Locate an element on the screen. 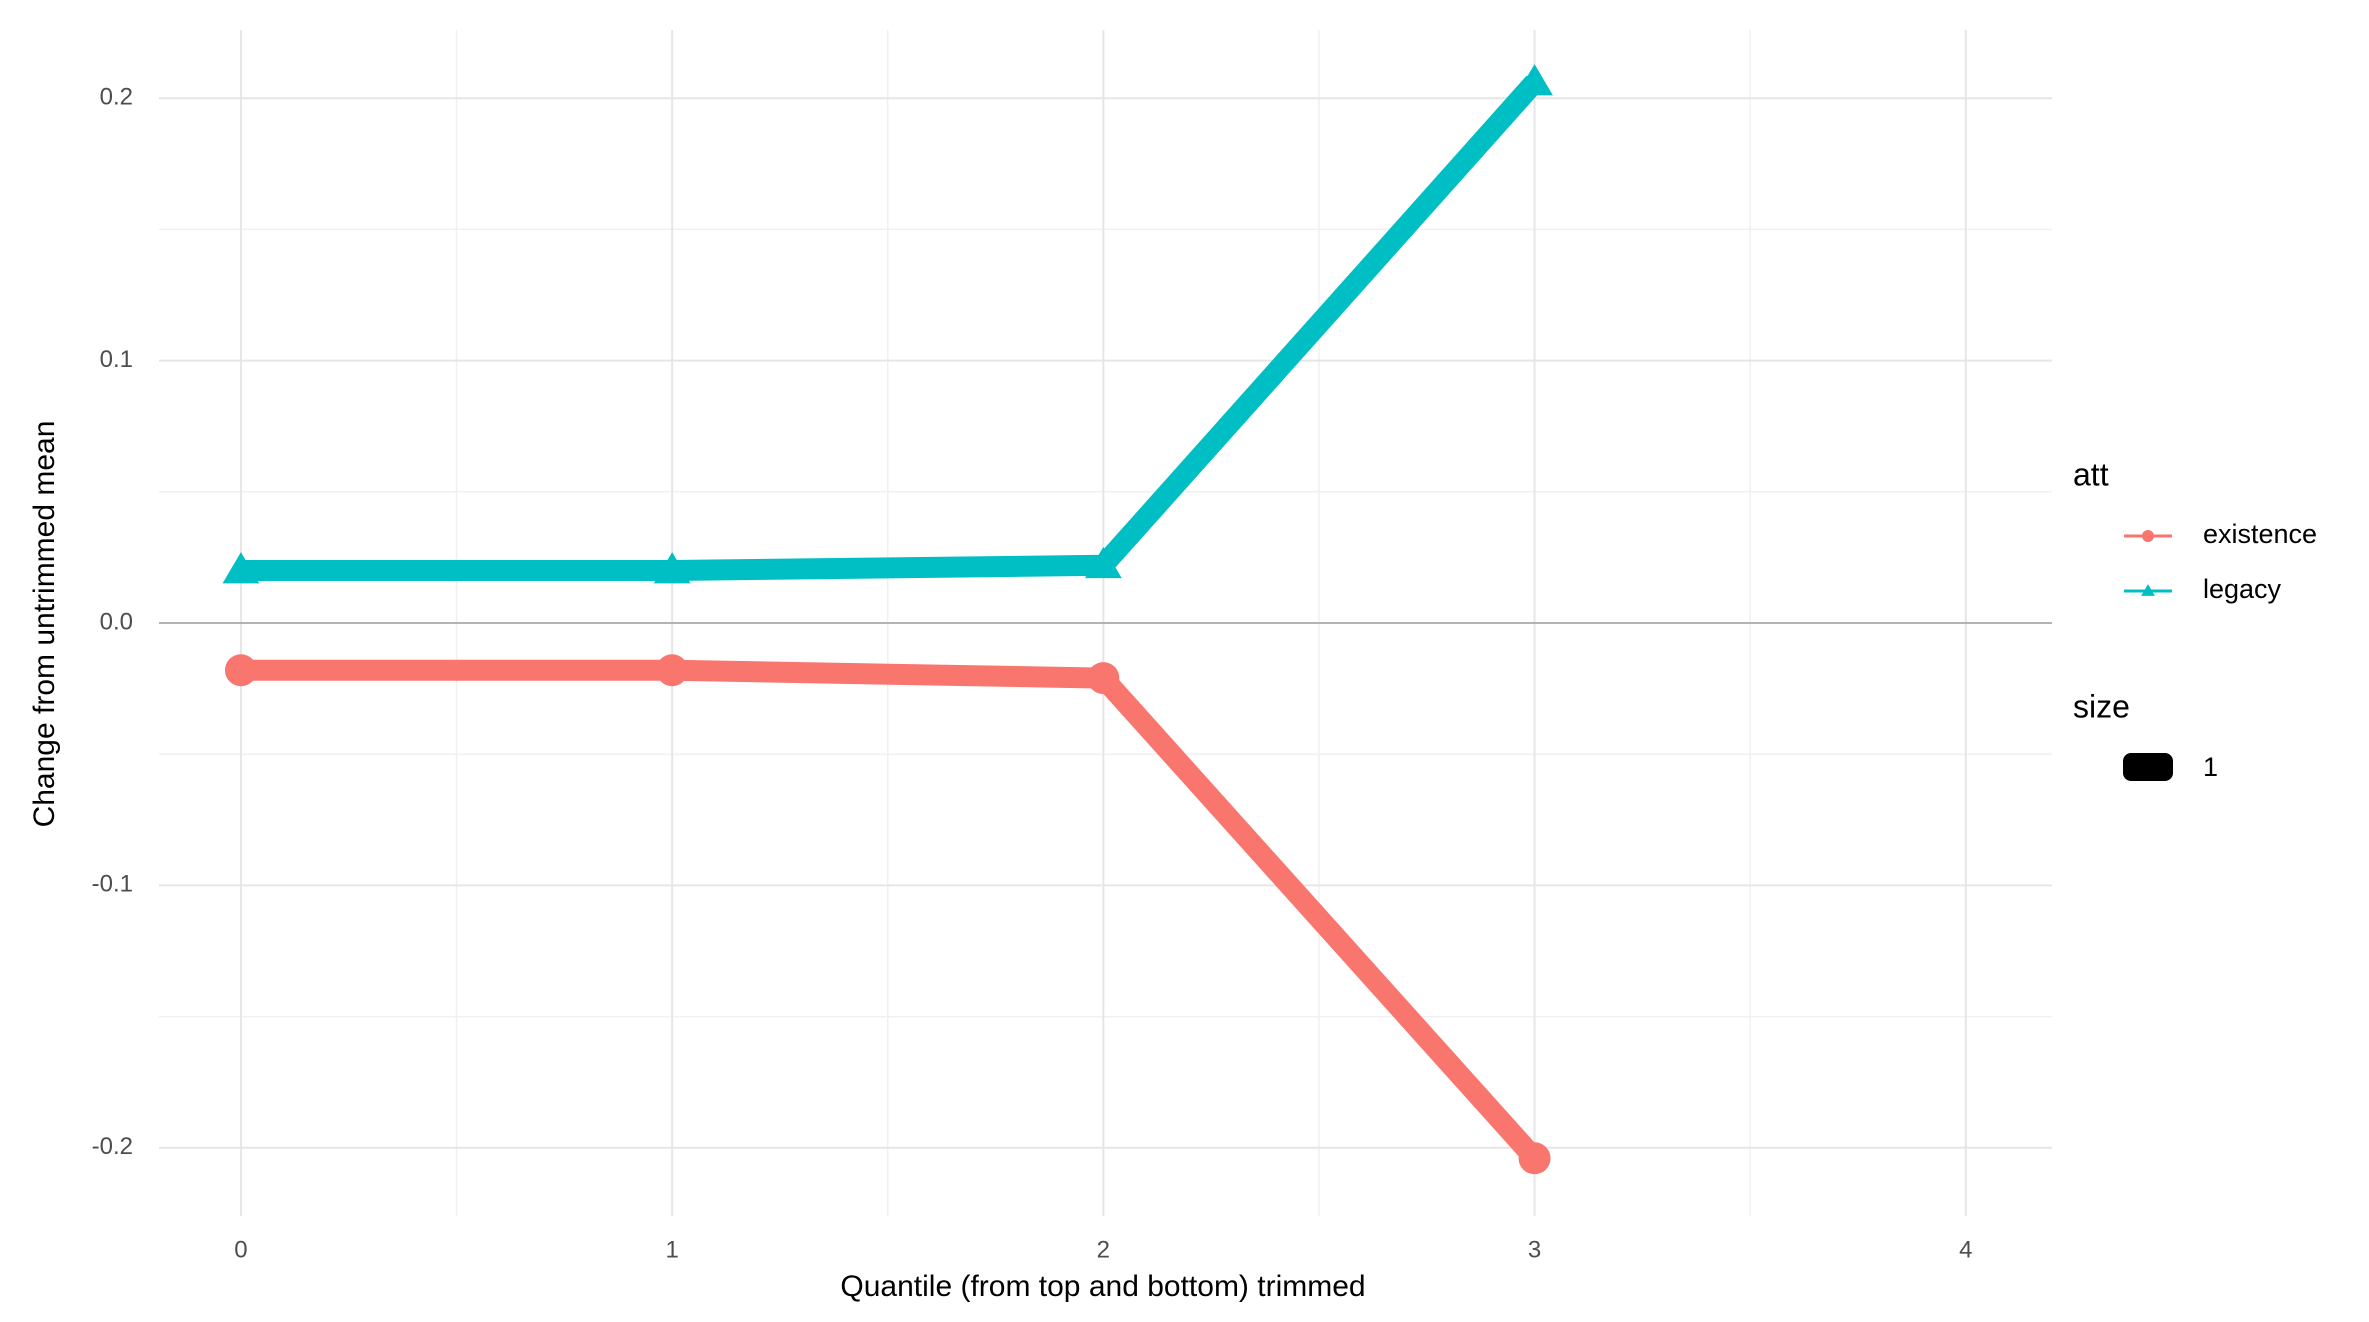 The height and width of the screenshot is (1322, 2369). size-legend-title: size is located at coordinates (2101, 706).